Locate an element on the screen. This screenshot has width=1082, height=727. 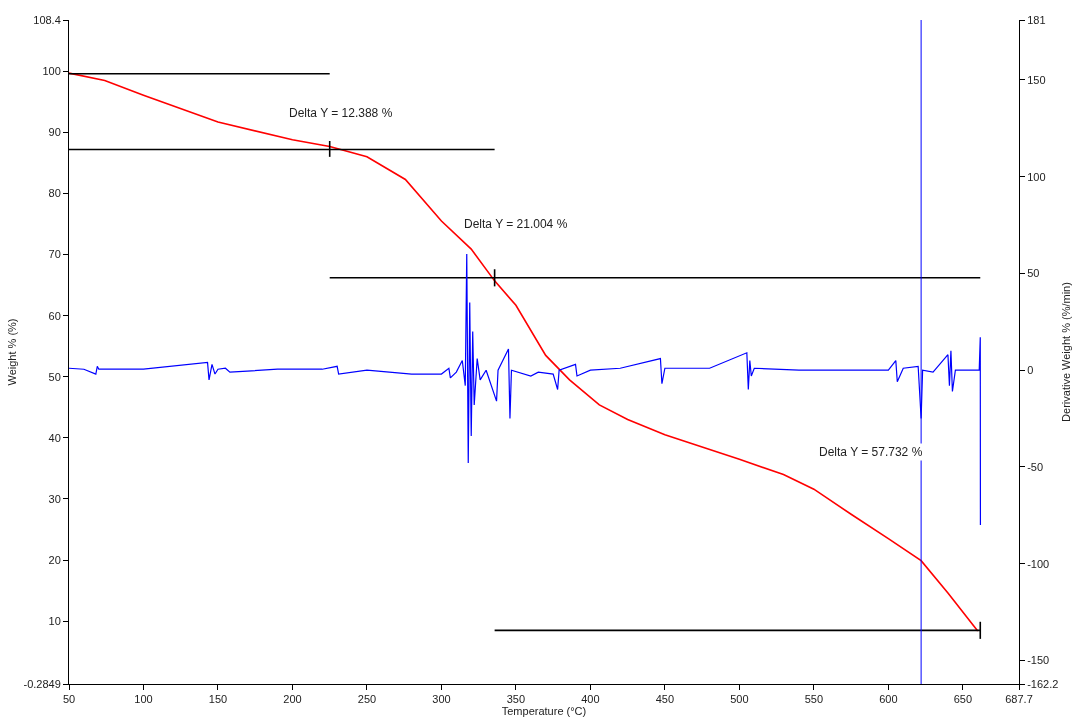
x-tick-label: 400 is located at coordinates (590, 699).